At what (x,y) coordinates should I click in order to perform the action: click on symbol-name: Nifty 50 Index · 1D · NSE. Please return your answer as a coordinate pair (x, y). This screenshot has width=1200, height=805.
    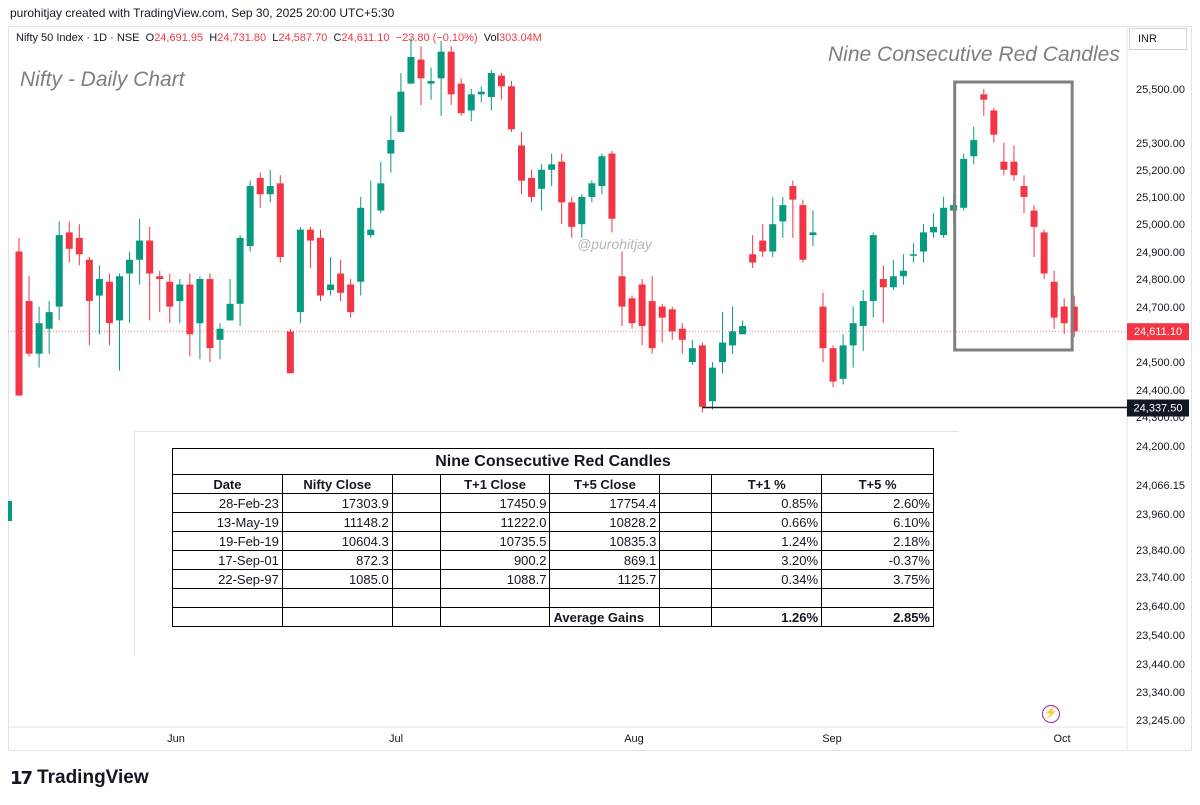
    Looking at the image, I should click on (78, 38).